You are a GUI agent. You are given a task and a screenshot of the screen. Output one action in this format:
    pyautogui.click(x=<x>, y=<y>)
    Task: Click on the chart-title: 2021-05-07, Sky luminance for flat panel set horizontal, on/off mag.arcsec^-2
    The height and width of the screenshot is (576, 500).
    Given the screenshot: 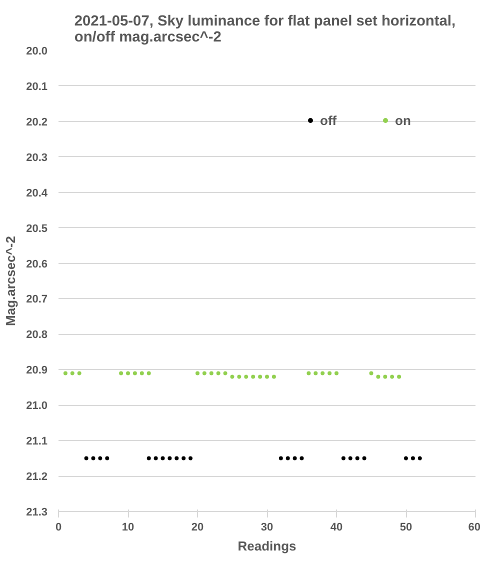 What is the action you would take?
    pyautogui.click(x=265, y=30)
    